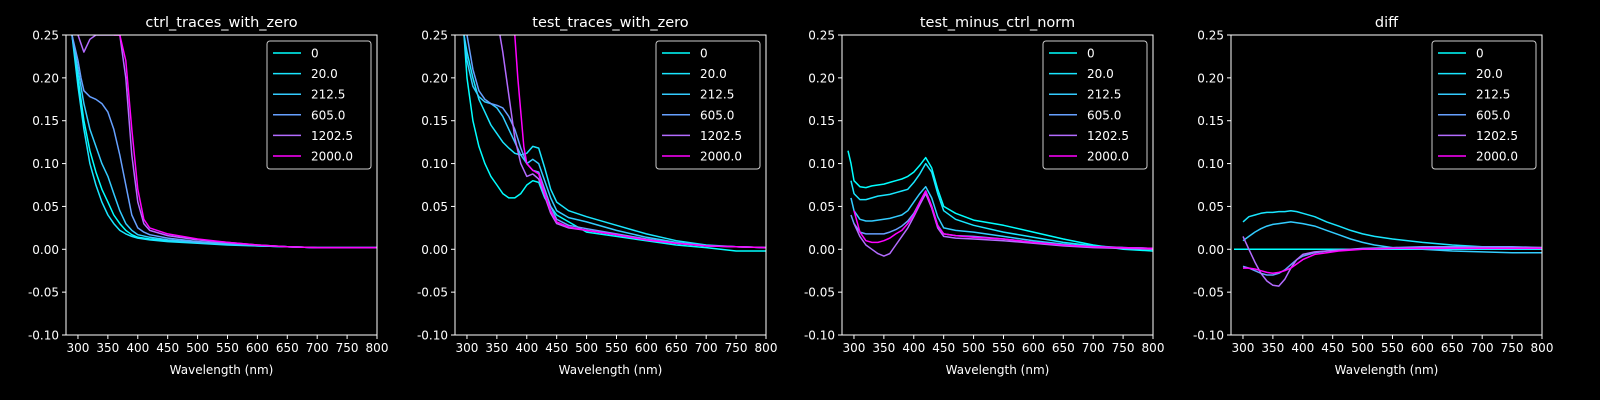 Image resolution: width=1600 pixels, height=400 pixels. Describe the element at coordinates (997, 23) in the screenshot. I see `chart-title: test_minus_ctrl_norm` at that location.